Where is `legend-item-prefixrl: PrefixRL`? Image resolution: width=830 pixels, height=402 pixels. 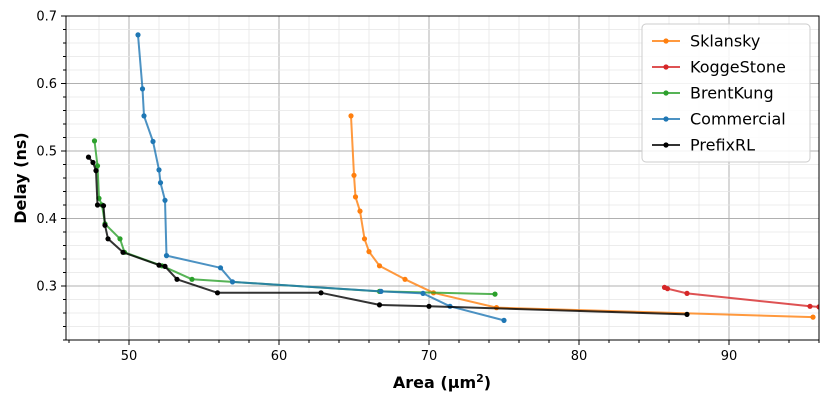
legend-item-prefixrl: PrefixRL is located at coordinates (703, 145).